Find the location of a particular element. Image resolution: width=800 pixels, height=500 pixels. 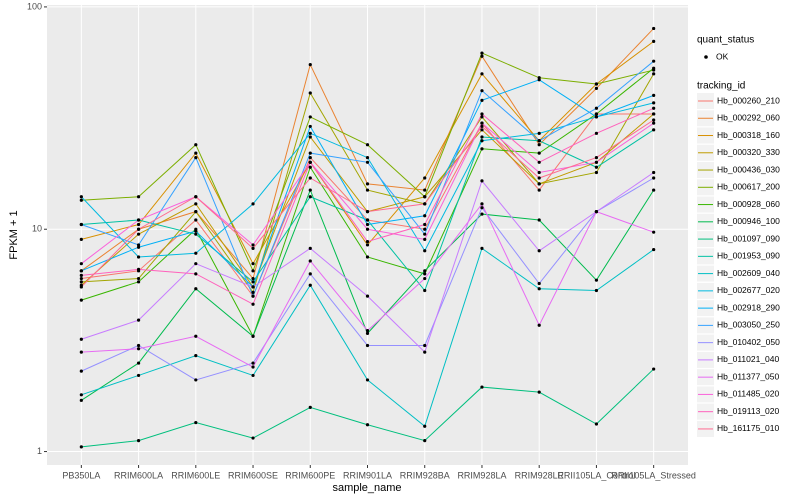

legend-label: Hb_003050_250 is located at coordinates (748, 325).